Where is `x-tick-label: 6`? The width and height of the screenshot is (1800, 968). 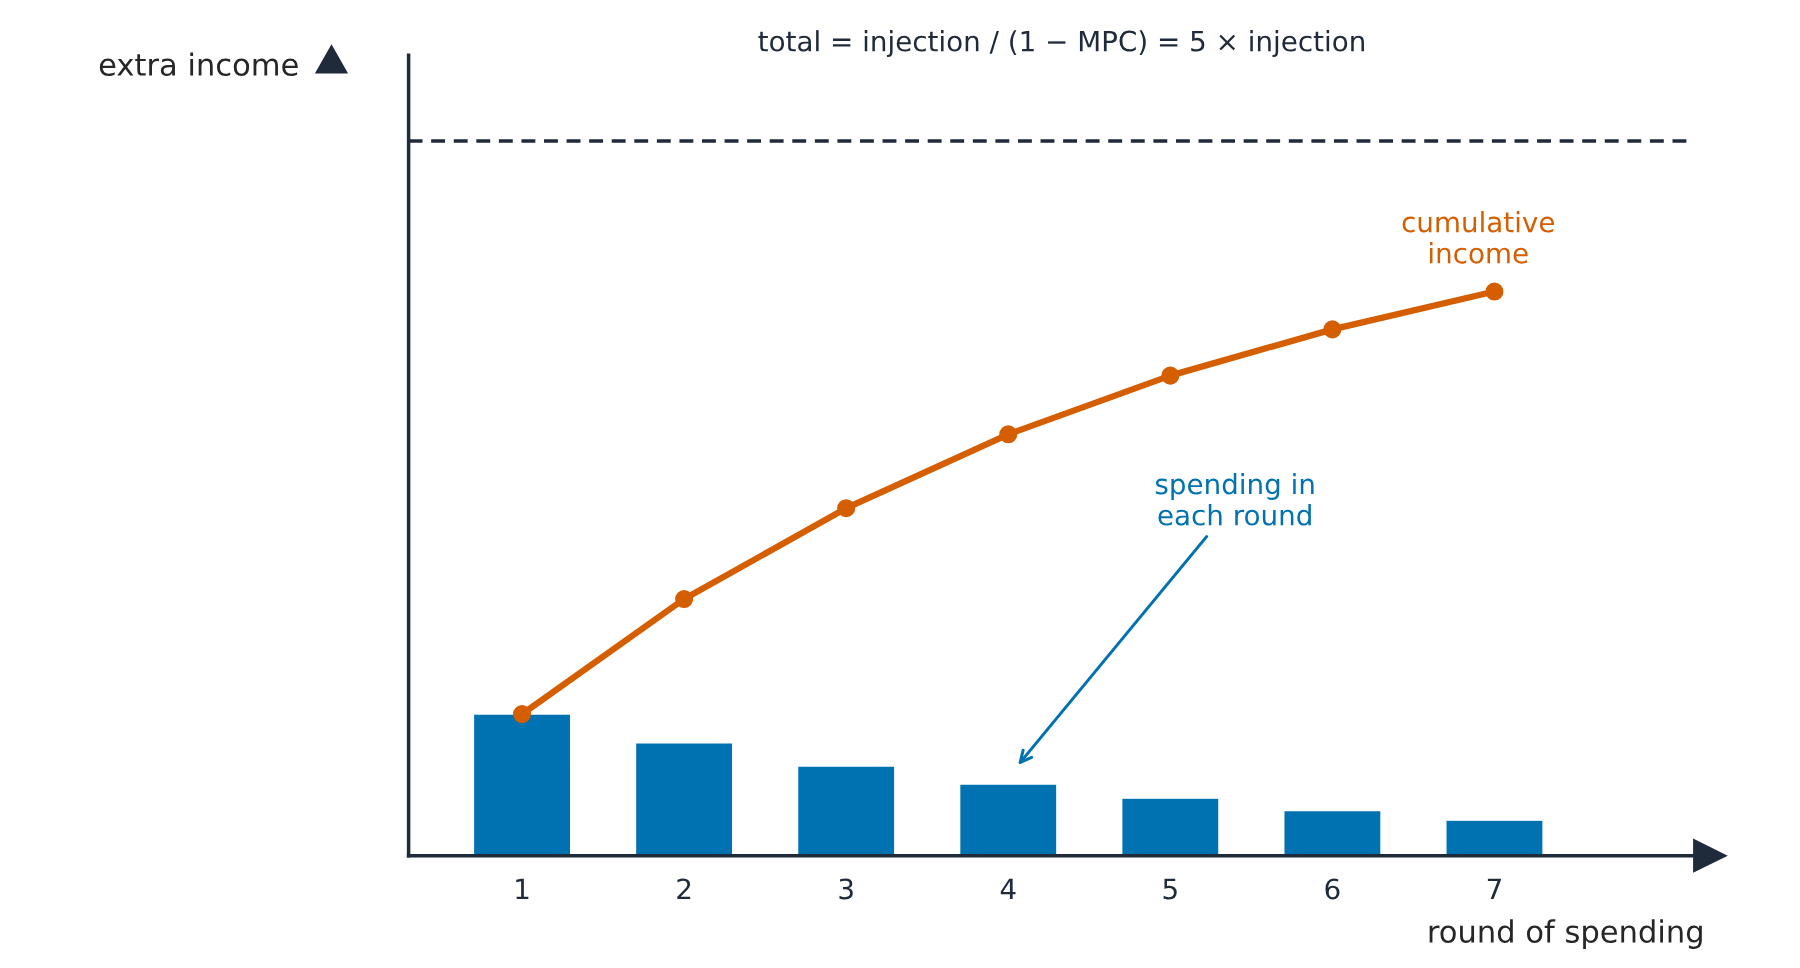
x-tick-label: 6 is located at coordinates (1332, 889).